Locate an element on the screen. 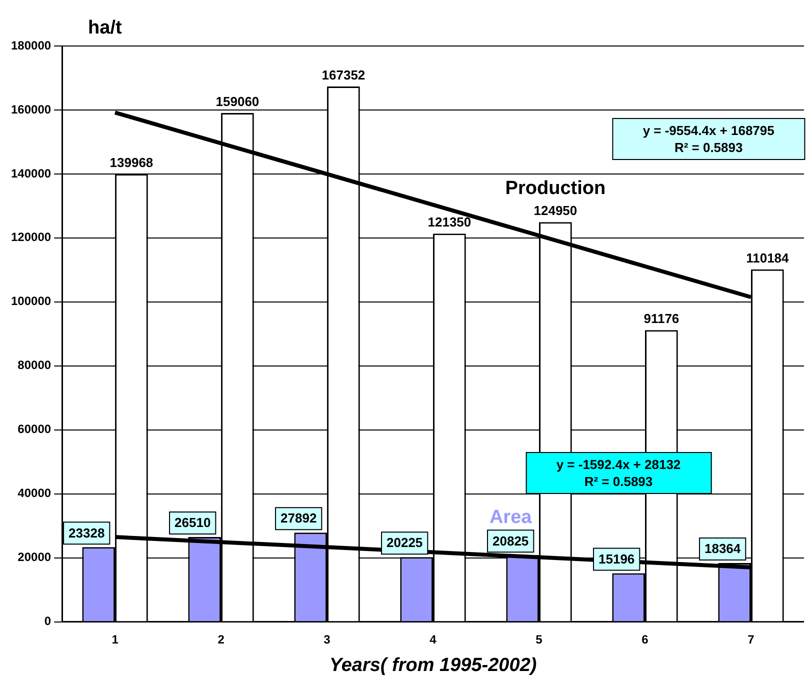 This screenshot has width=812, height=689. data-label: 139968 is located at coordinates (132, 162).